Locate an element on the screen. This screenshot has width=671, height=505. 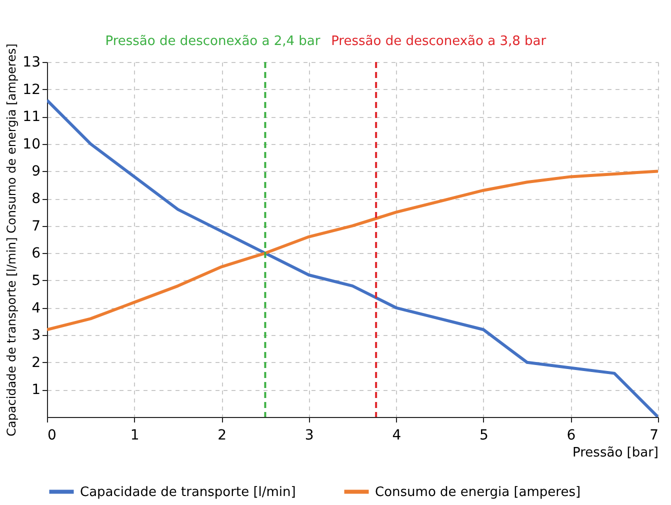
y-tick-label: 6 is located at coordinates (36, 254).